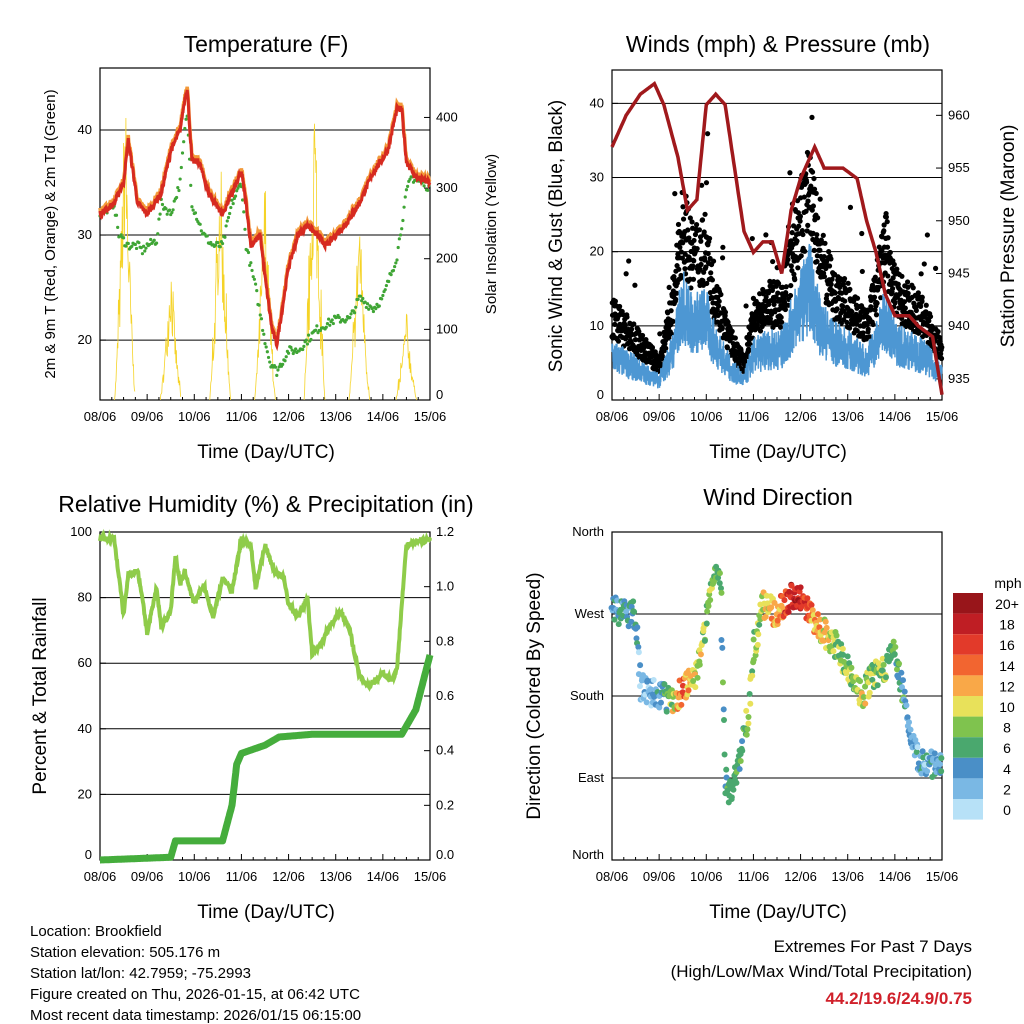 Image resolution: width=1024 pixels, height=1024 pixels. What do you see at coordinates (1007, 789) in the screenshot?
I see `legend-label: 2` at bounding box center [1007, 789].